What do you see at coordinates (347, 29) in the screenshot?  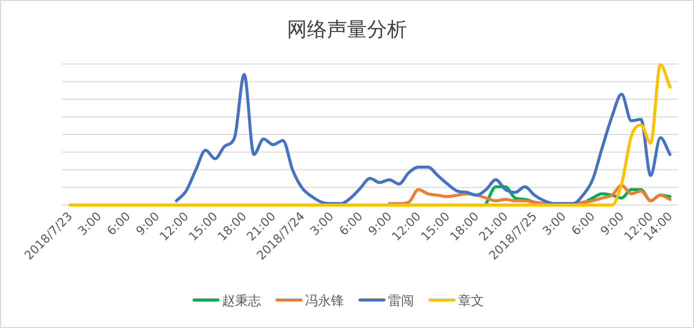 I see `title: 网络声量分析` at bounding box center [347, 29].